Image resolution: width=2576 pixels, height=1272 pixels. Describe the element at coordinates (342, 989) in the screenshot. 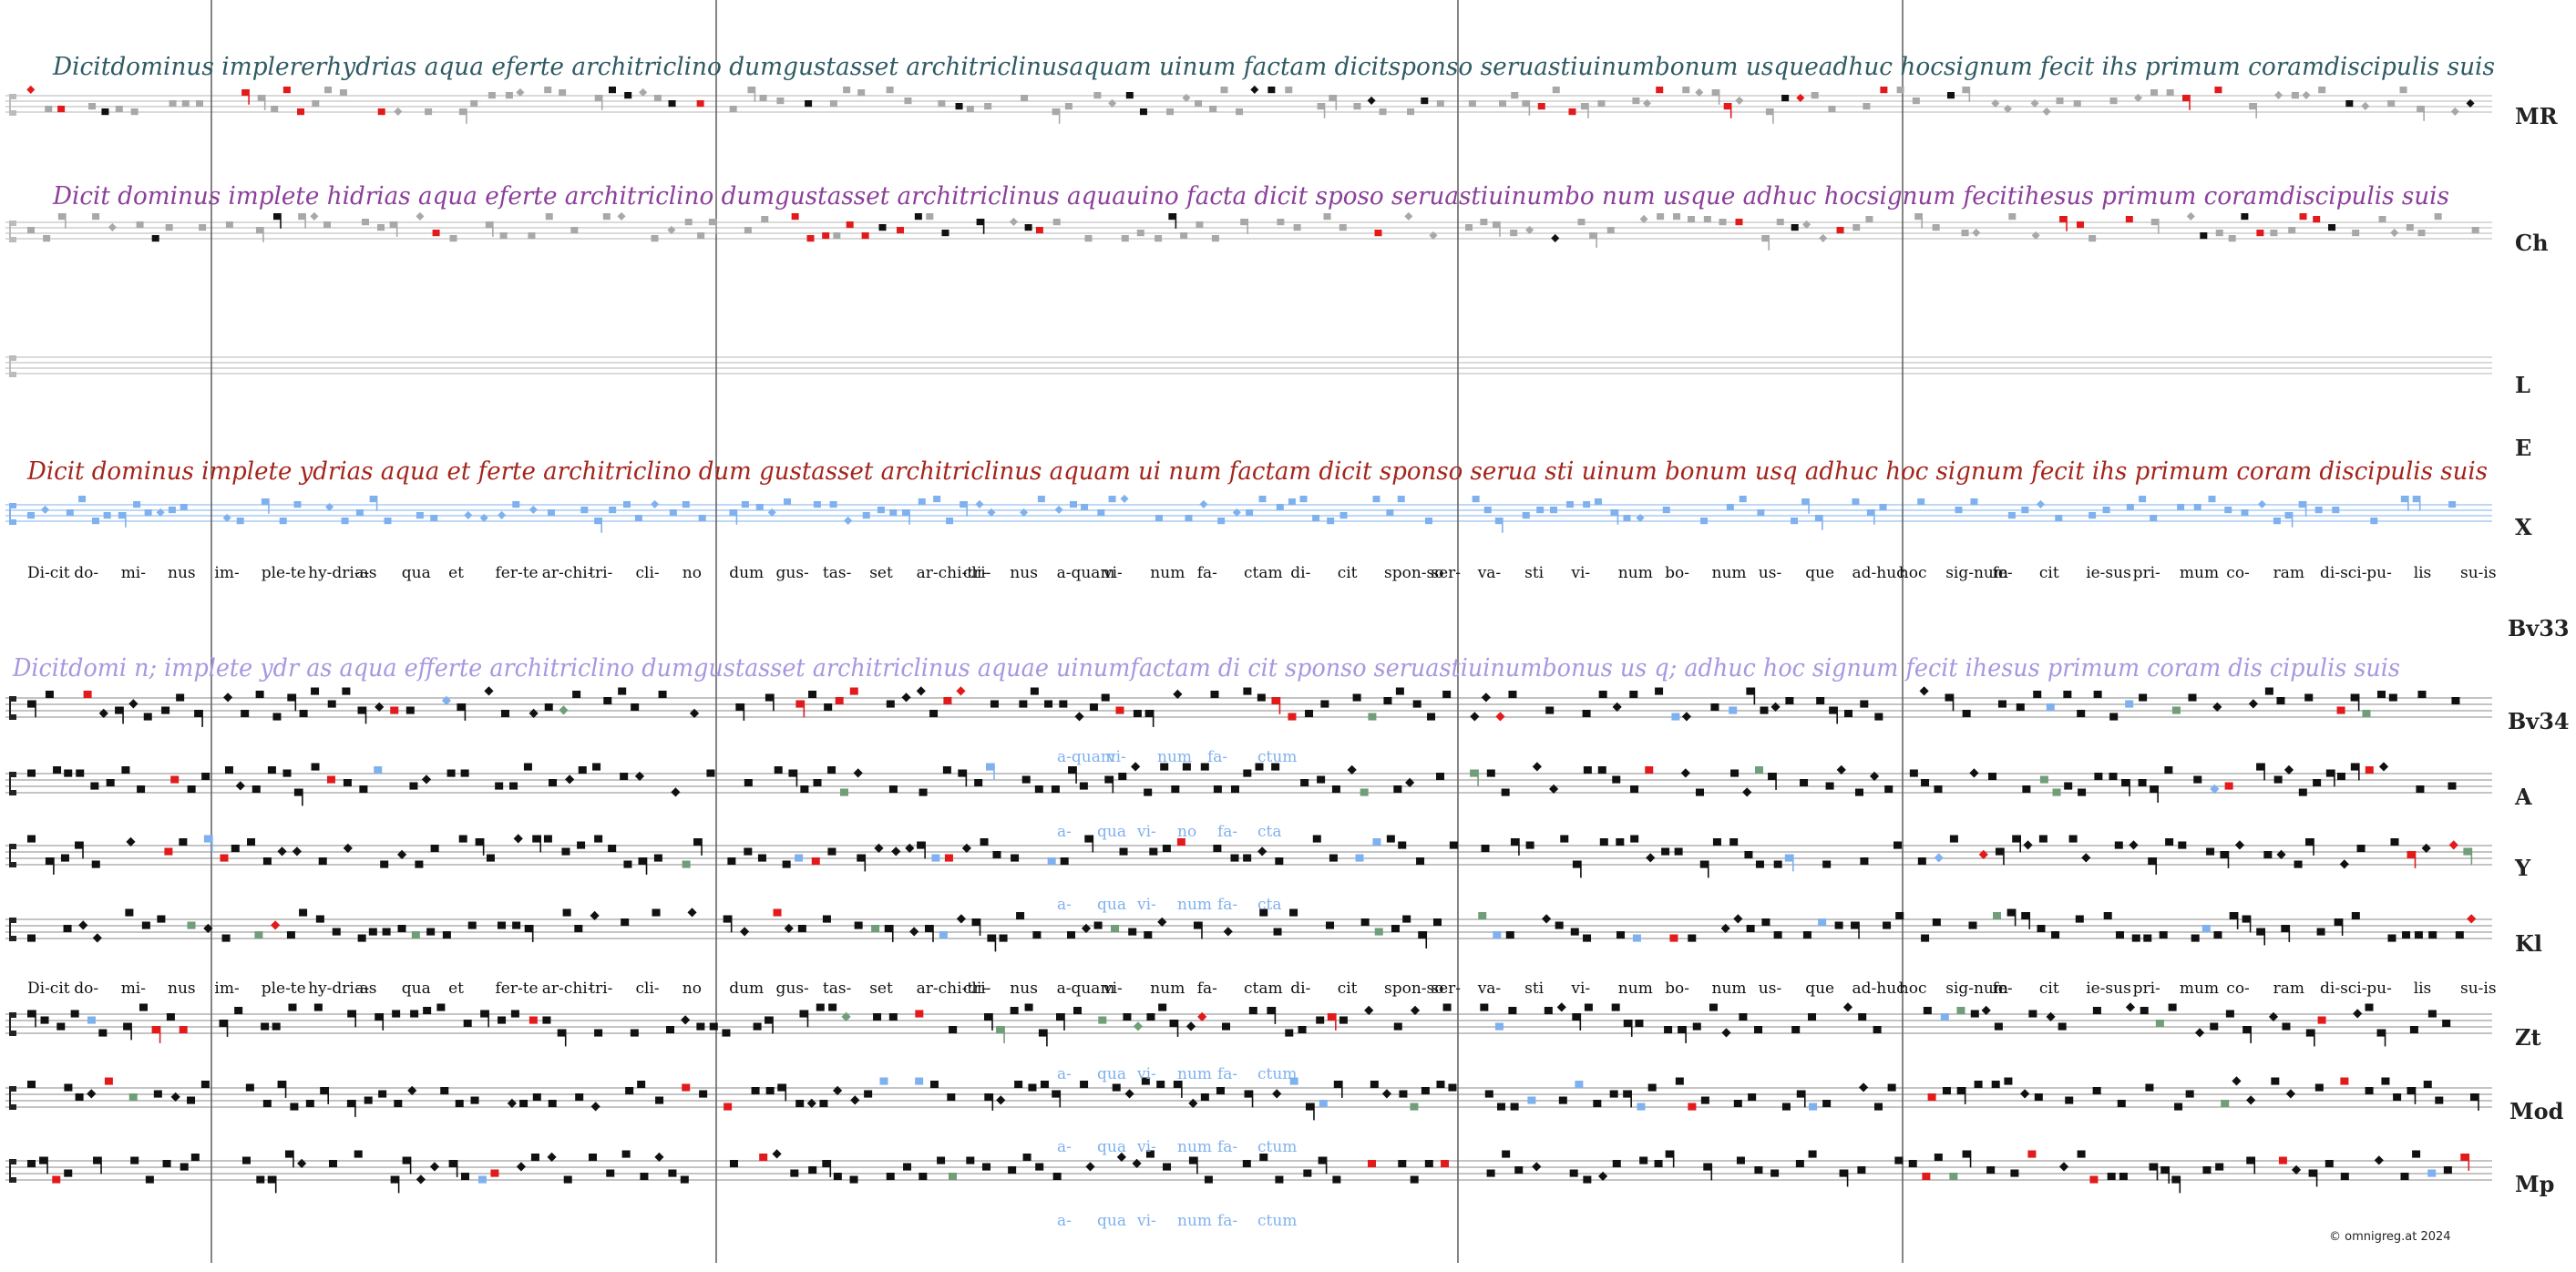

I see `lyric-syllable-lower: hy-dri-as` at that location.